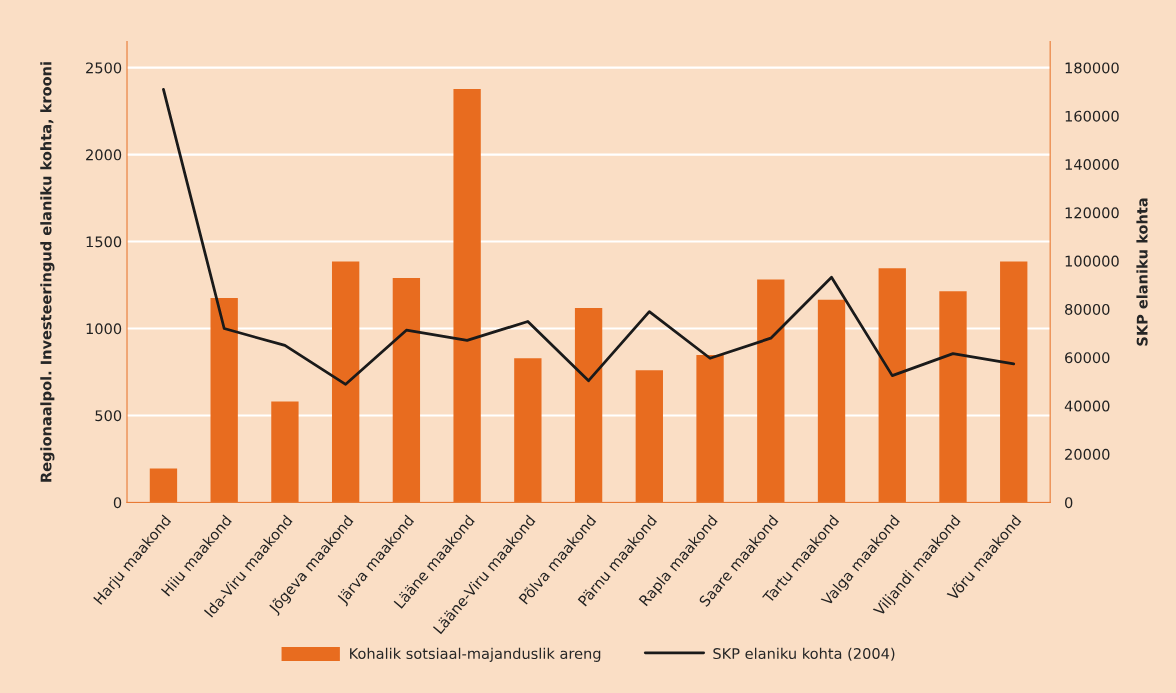 The height and width of the screenshot is (693, 1176). Describe the element at coordinates (1092, 68) in the screenshot. I see `y2-tick-label: 180000` at that location.